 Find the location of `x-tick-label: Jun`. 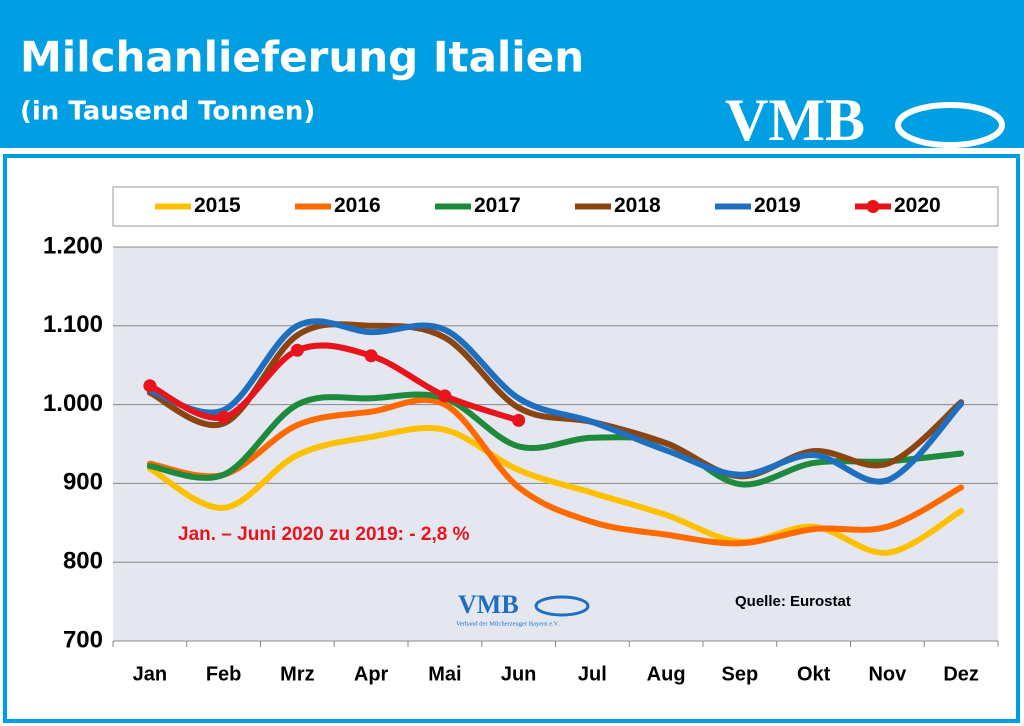

x-tick-label: Jun is located at coordinates (519, 674).